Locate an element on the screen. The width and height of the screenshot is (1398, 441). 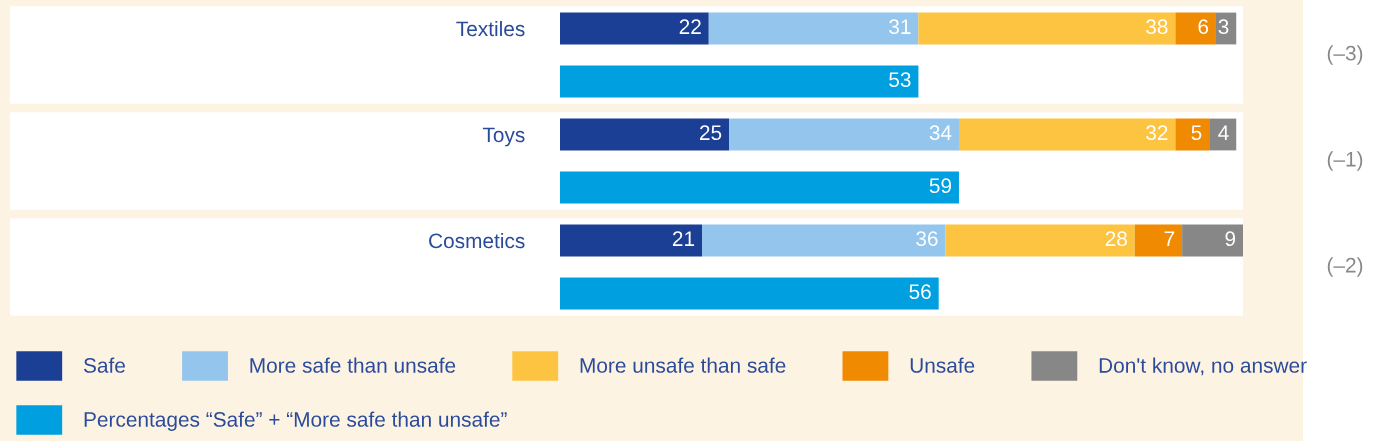
data-label: 34 is located at coordinates (940, 133).